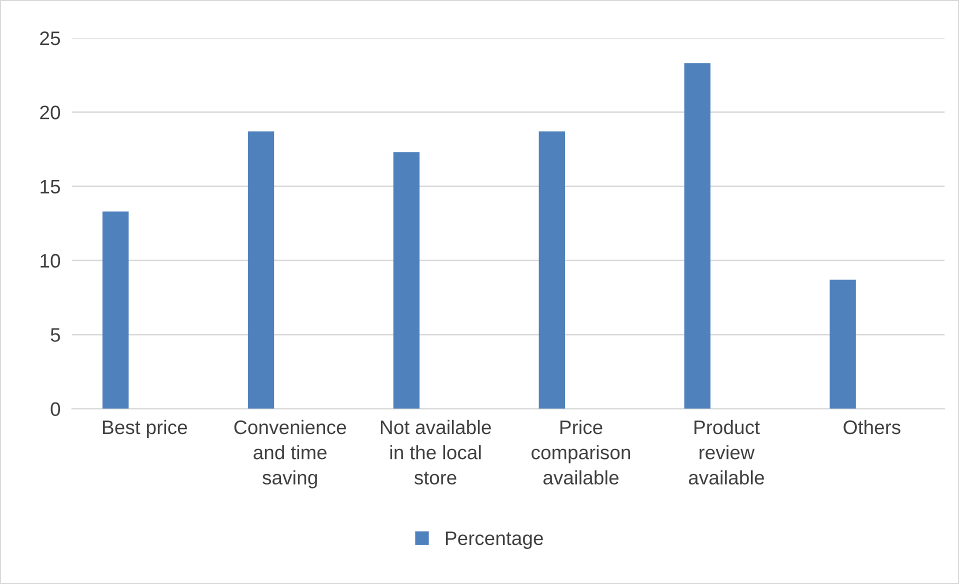 This screenshot has height=584, width=959. I want to click on legend-label: Percentage, so click(494, 540).